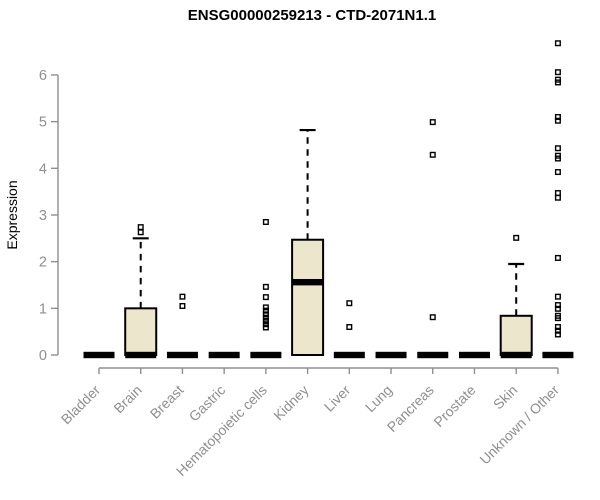  What do you see at coordinates (312, 15) in the screenshot?
I see `chart-title: ENSG00000259213 - CTD-2071N1.1` at bounding box center [312, 15].